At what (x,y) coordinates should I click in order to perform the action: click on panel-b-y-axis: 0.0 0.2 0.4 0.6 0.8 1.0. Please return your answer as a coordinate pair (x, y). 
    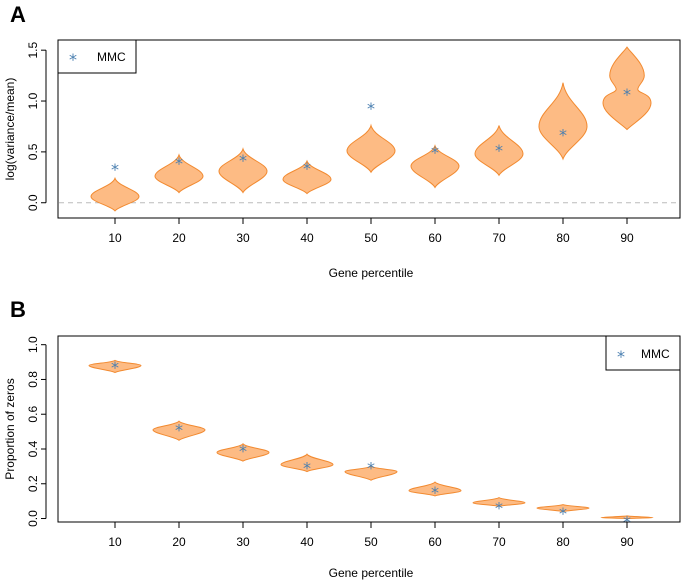
    Looking at the image, I should click on (36, 431).